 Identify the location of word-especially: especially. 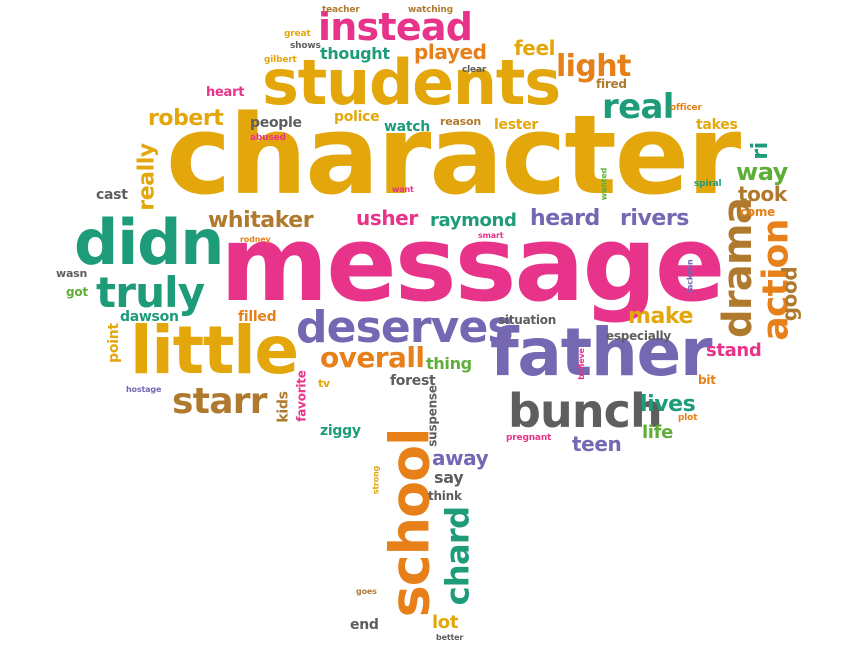
(638, 336).